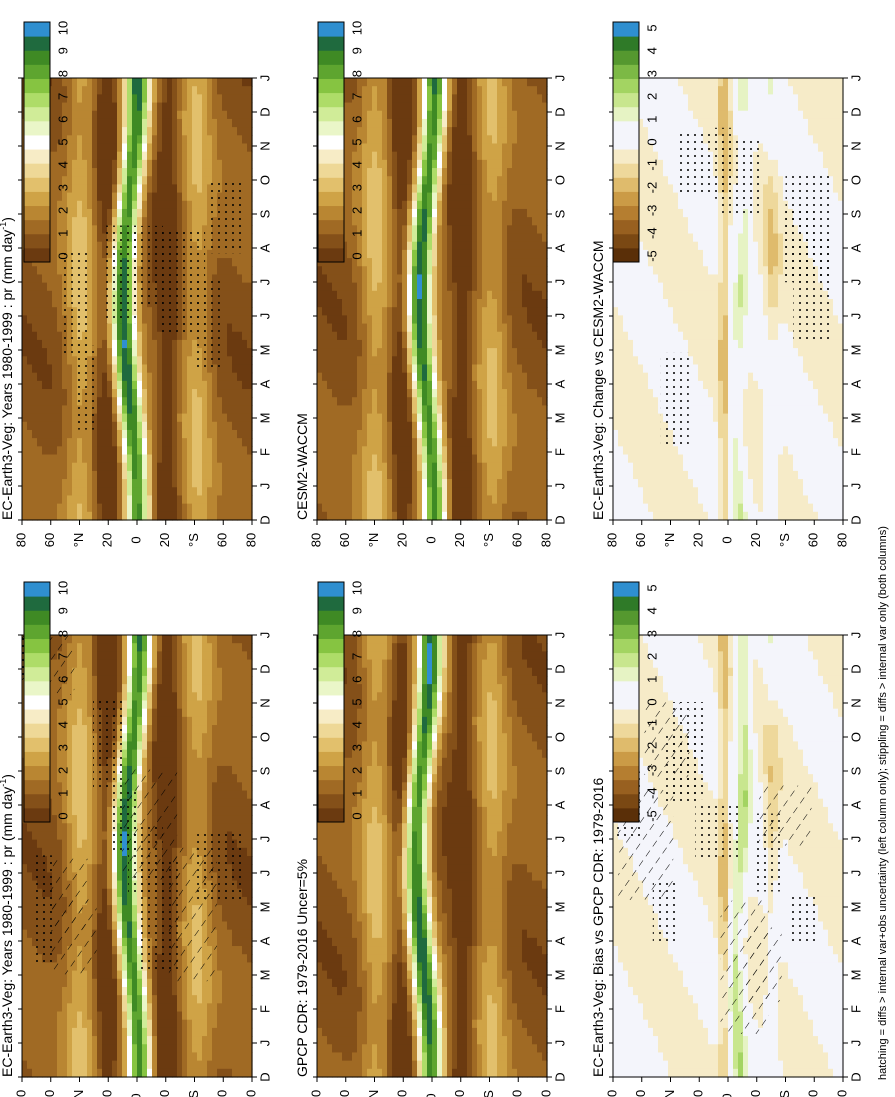 This screenshot has width=895, height=1097. Describe the element at coordinates (559, 702) in the screenshot. I see `month-label: N` at that location.